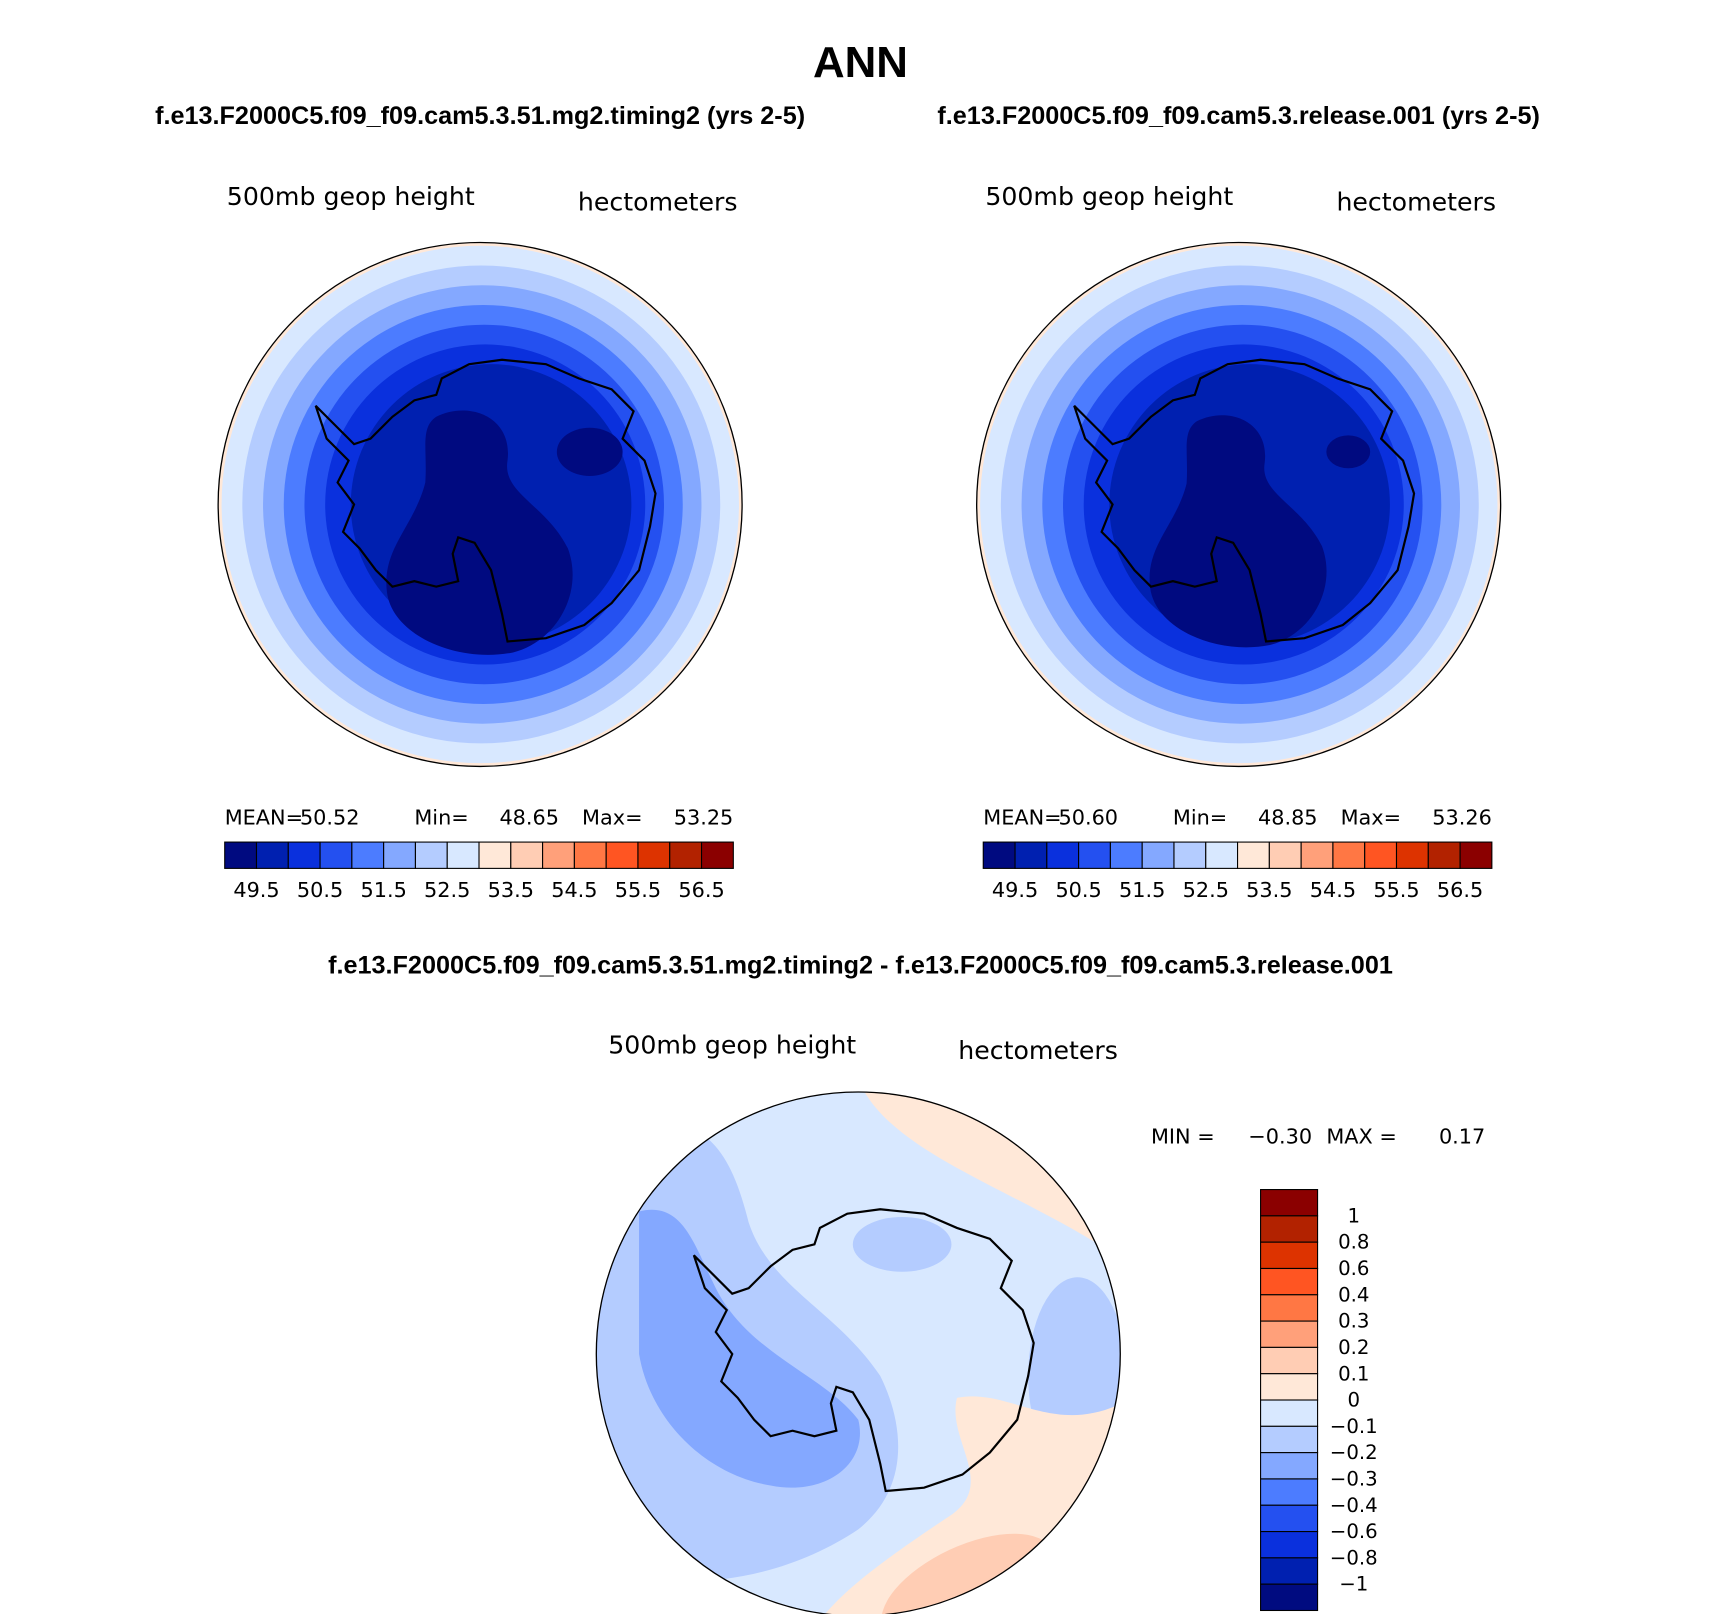 The height and width of the screenshot is (1614, 1710). I want to click on colorbar-label: 0.2, so click(1353, 1347).